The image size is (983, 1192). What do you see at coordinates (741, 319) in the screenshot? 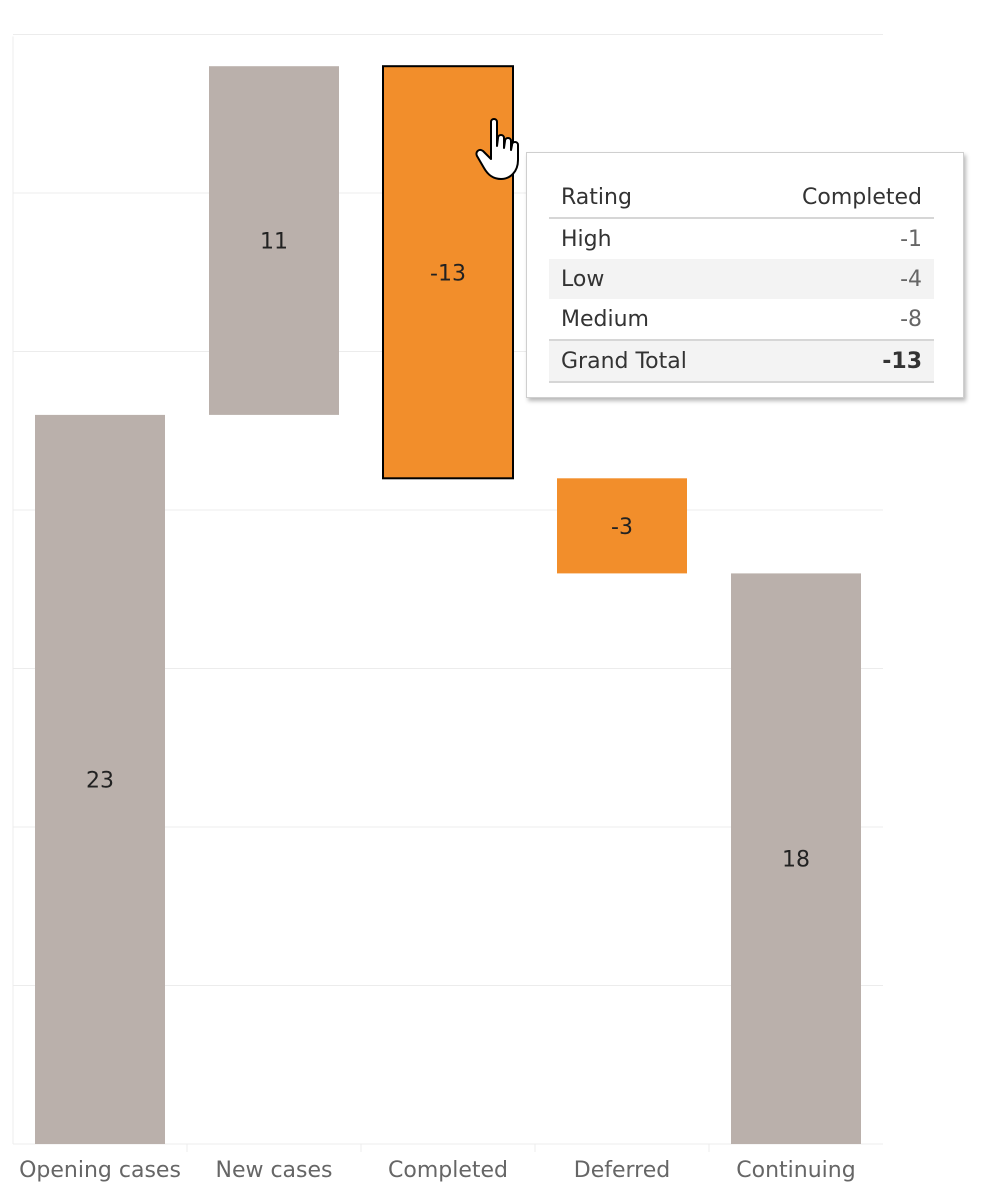
I see `tooltip-row: Medium -8` at bounding box center [741, 319].